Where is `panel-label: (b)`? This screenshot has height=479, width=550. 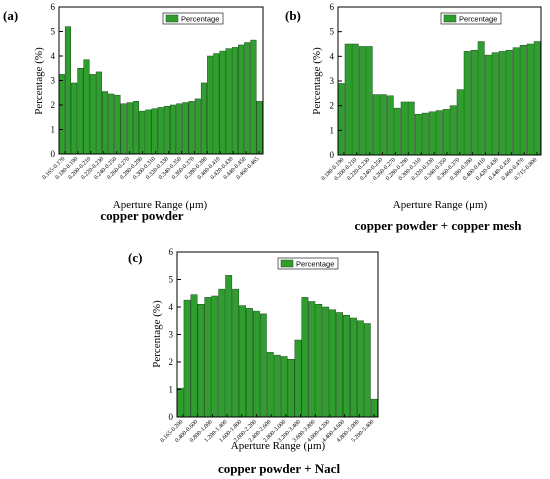
panel-label: (b) is located at coordinates (293, 15).